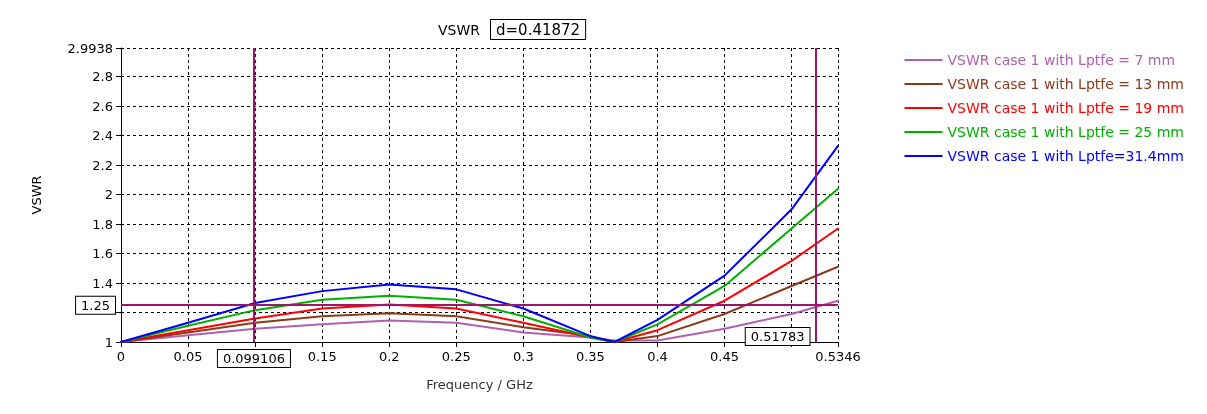 The width and height of the screenshot is (1207, 414). I want to click on x-tick-label: 0.15, so click(322, 356).